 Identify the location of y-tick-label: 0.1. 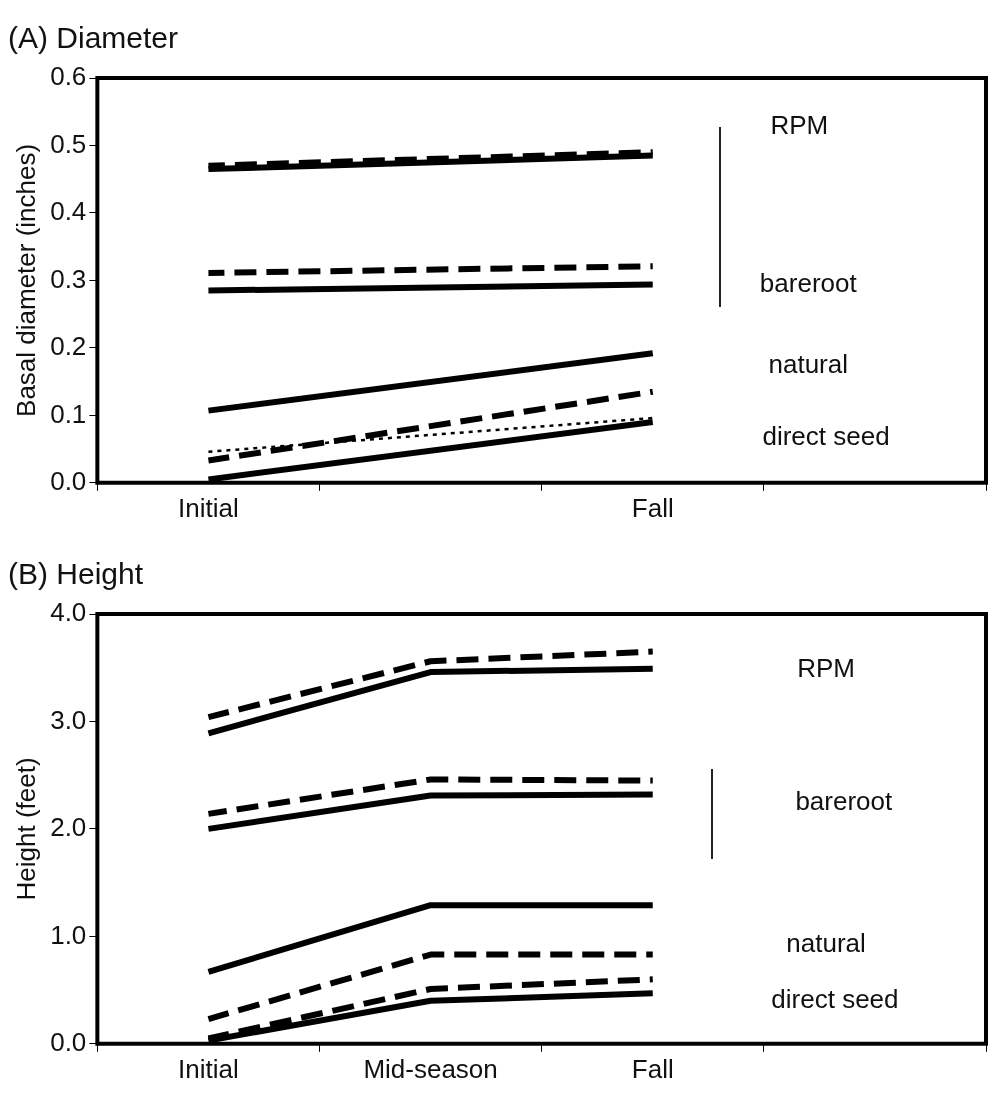
(68, 413).